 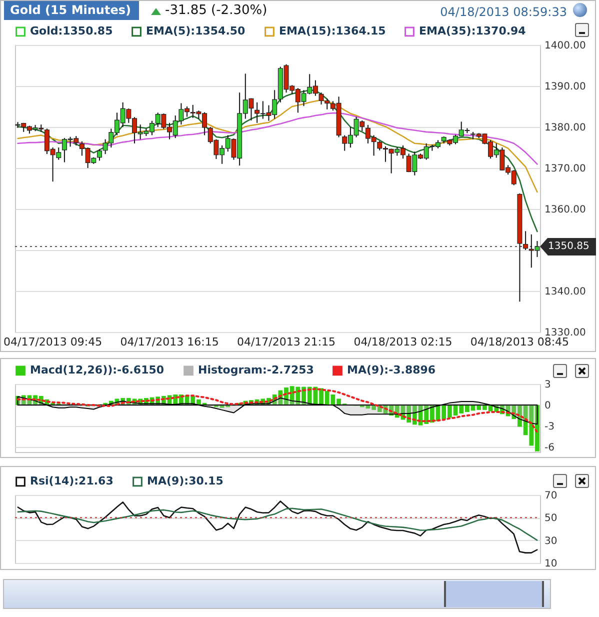 What do you see at coordinates (216, 10) in the screenshot?
I see `text: -31.85 (-2.30%)` at bounding box center [216, 10].